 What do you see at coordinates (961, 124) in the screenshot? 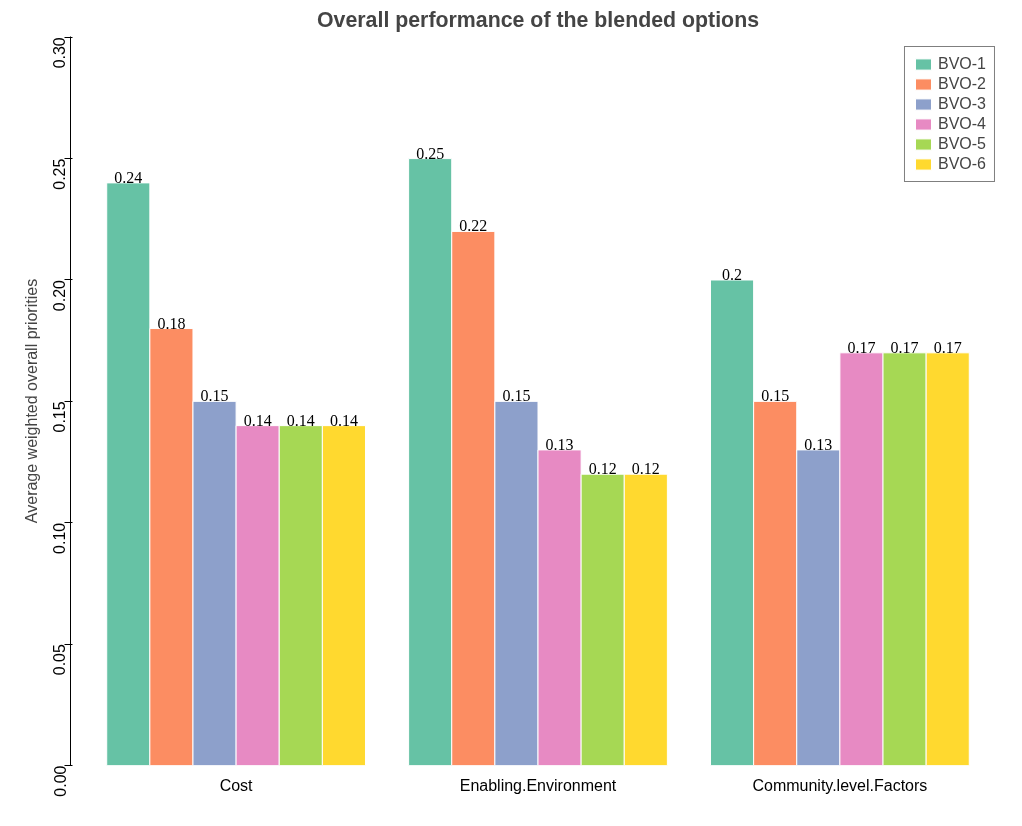
I see `legend-label: BVO-4` at bounding box center [961, 124].